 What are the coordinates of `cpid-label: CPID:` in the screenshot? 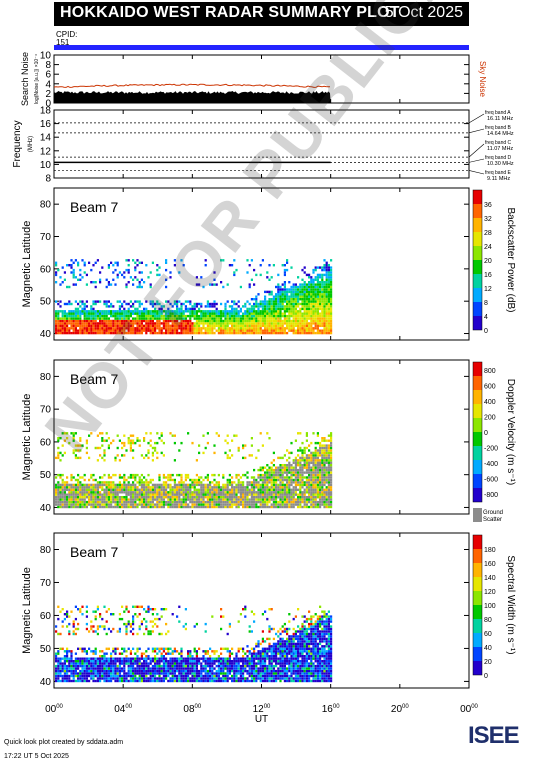 It's located at (67, 34).